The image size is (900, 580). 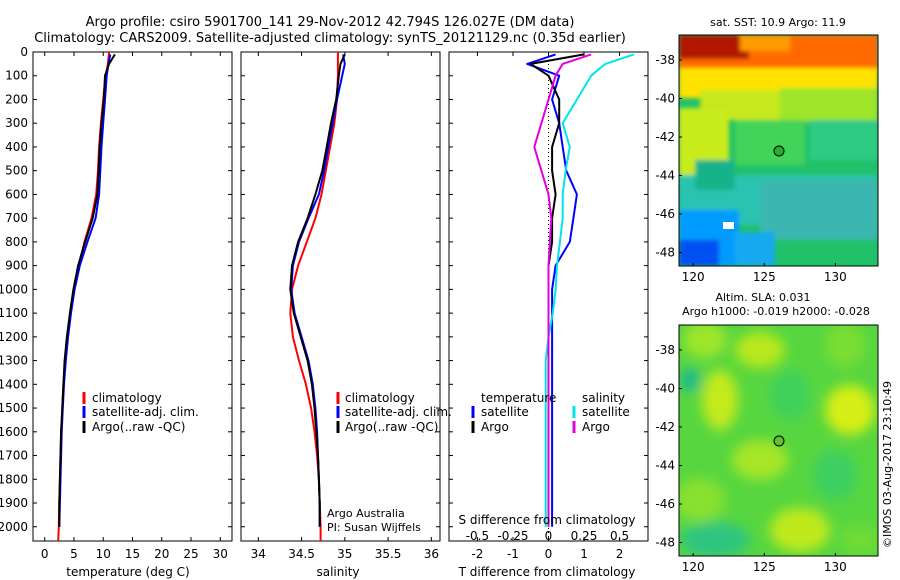 I want to click on y-tick-label: 900, so click(x=16, y=266).